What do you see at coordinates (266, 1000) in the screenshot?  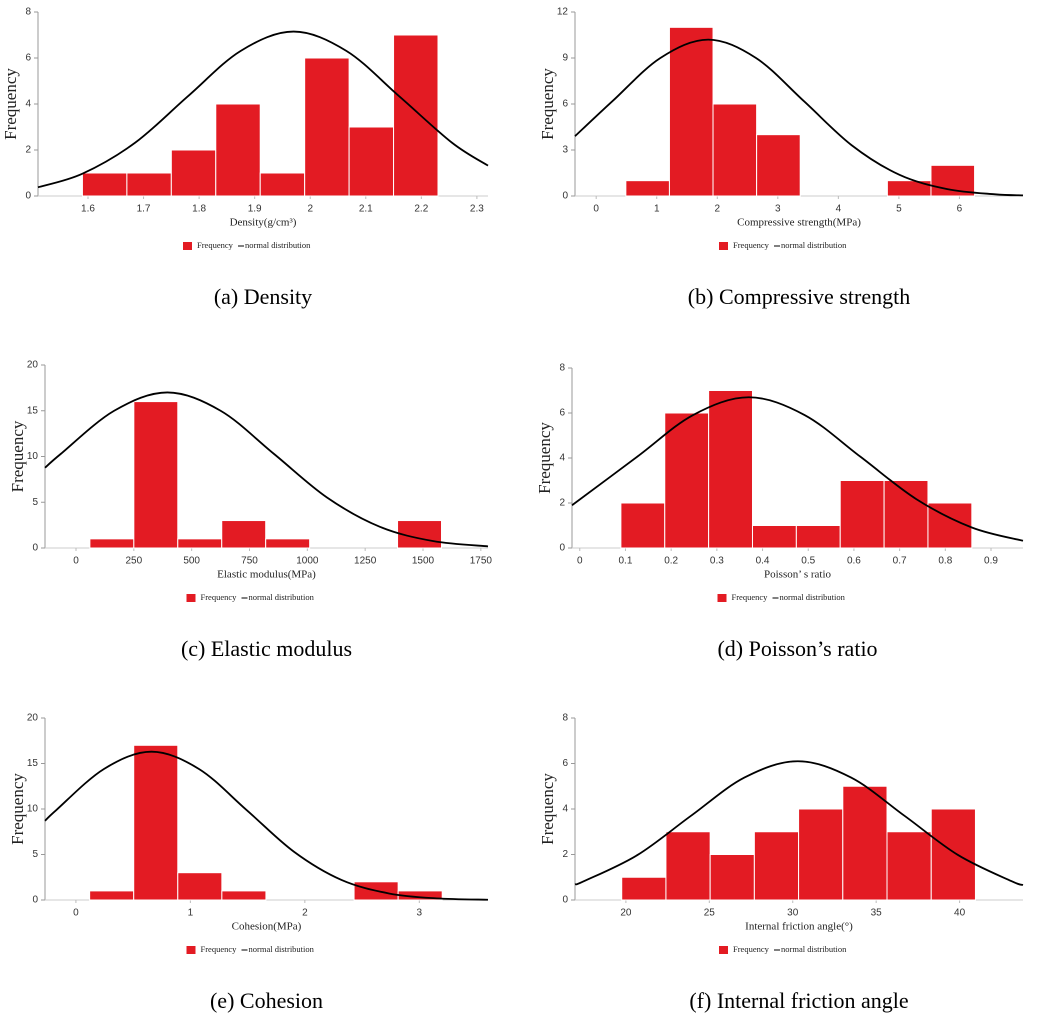 I see `caption: (e) Cohesion` at bounding box center [266, 1000].